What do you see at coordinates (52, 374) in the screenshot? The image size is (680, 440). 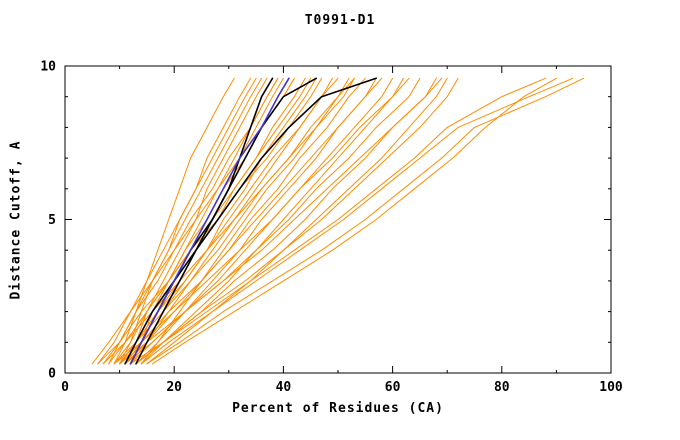 I see `y-tick-label: 0` at bounding box center [52, 374].